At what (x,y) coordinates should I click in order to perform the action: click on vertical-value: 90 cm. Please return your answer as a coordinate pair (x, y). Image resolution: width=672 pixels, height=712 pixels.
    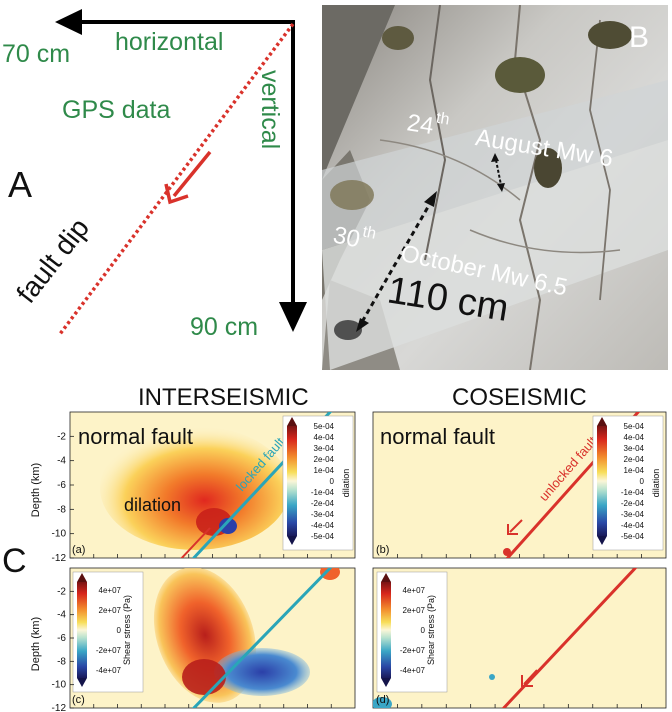
    Looking at the image, I should click on (224, 327).